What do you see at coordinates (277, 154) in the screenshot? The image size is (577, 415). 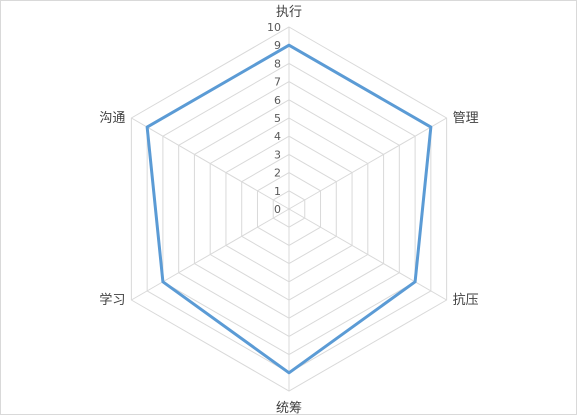 I see `tick-label: 3` at bounding box center [277, 154].